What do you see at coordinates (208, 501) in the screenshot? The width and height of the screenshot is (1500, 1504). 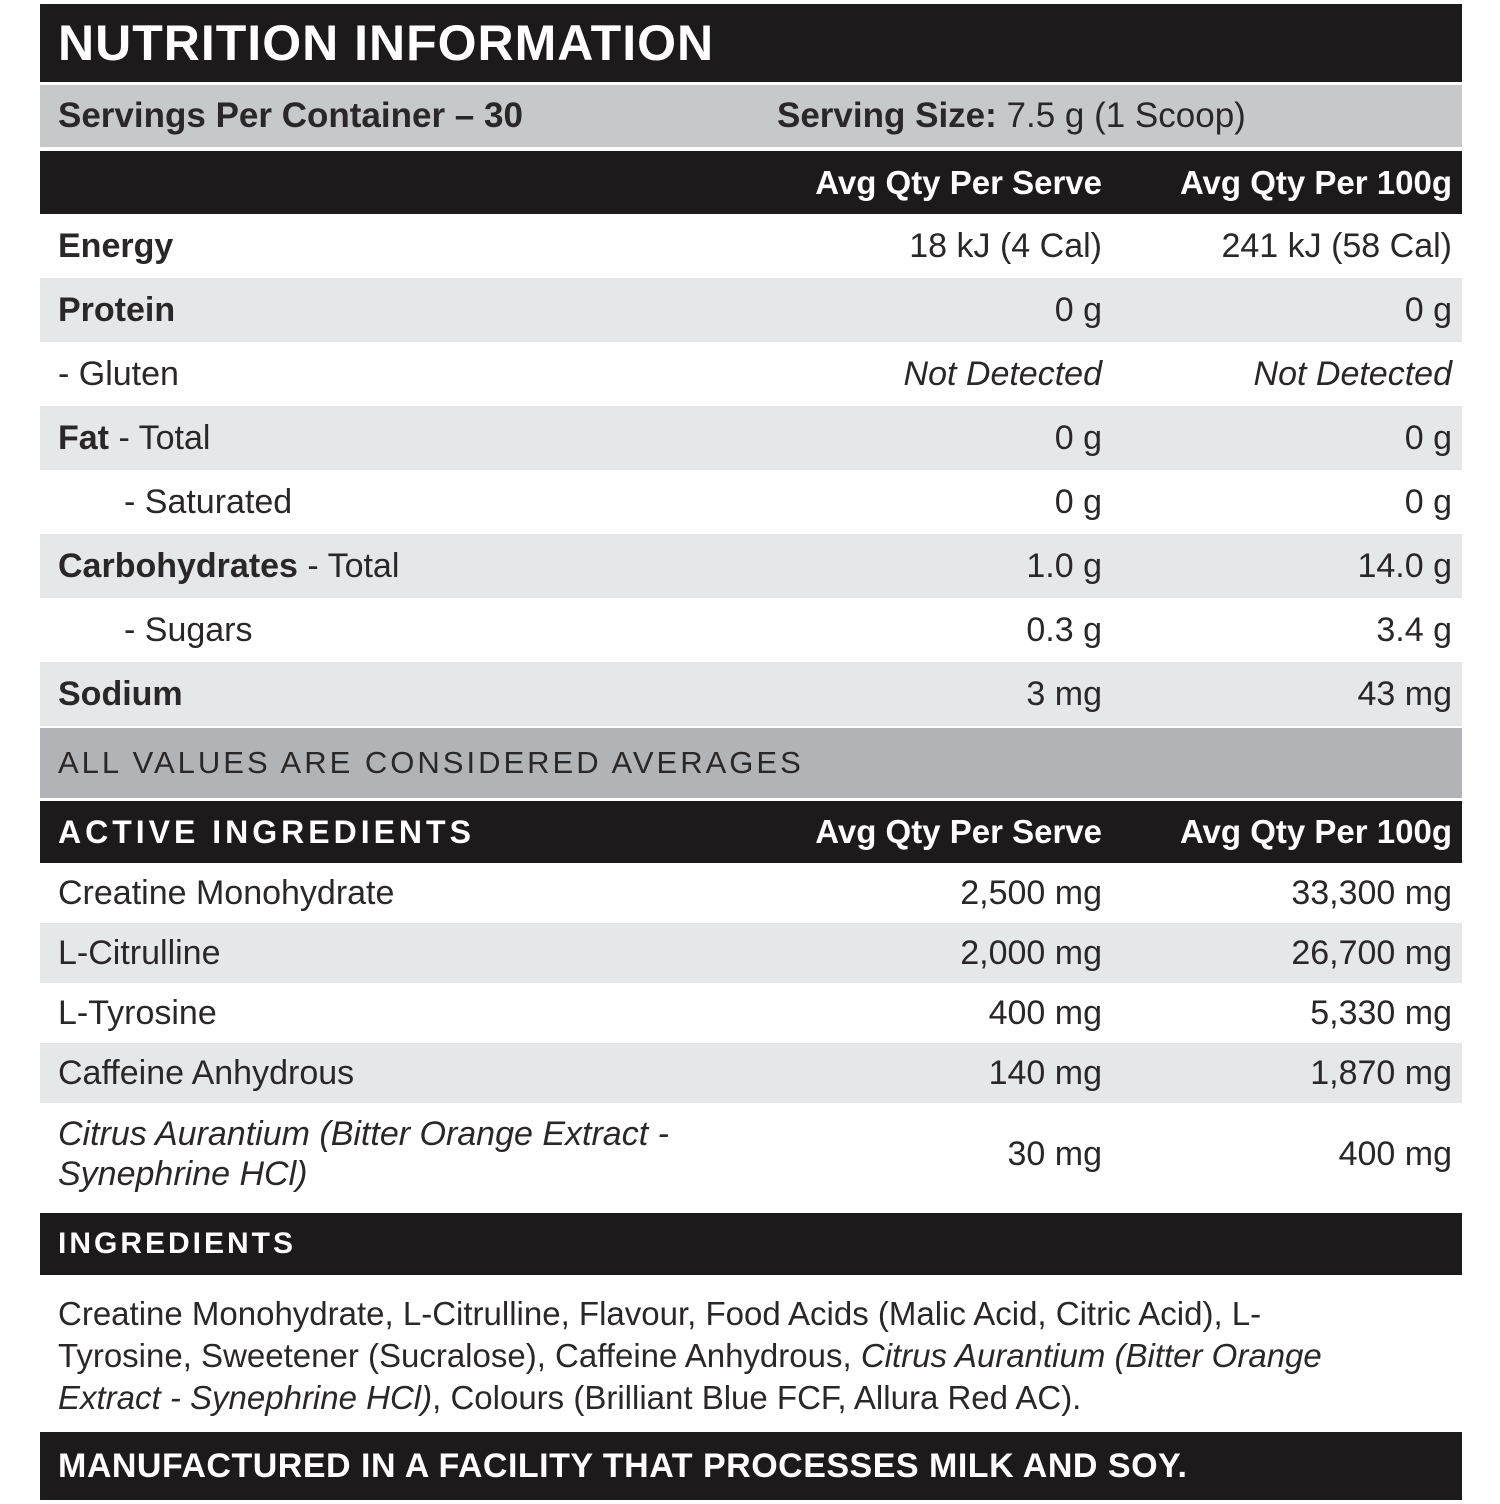 I see `nutrient-label-rest: - Saturated` at bounding box center [208, 501].